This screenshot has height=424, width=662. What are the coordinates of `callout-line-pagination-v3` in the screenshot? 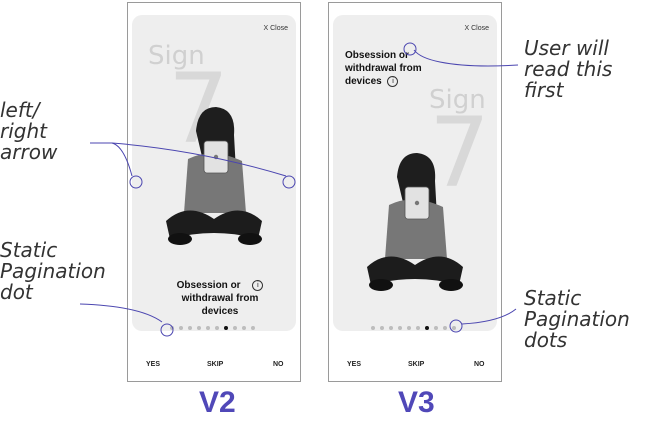 It's located at (489, 316).